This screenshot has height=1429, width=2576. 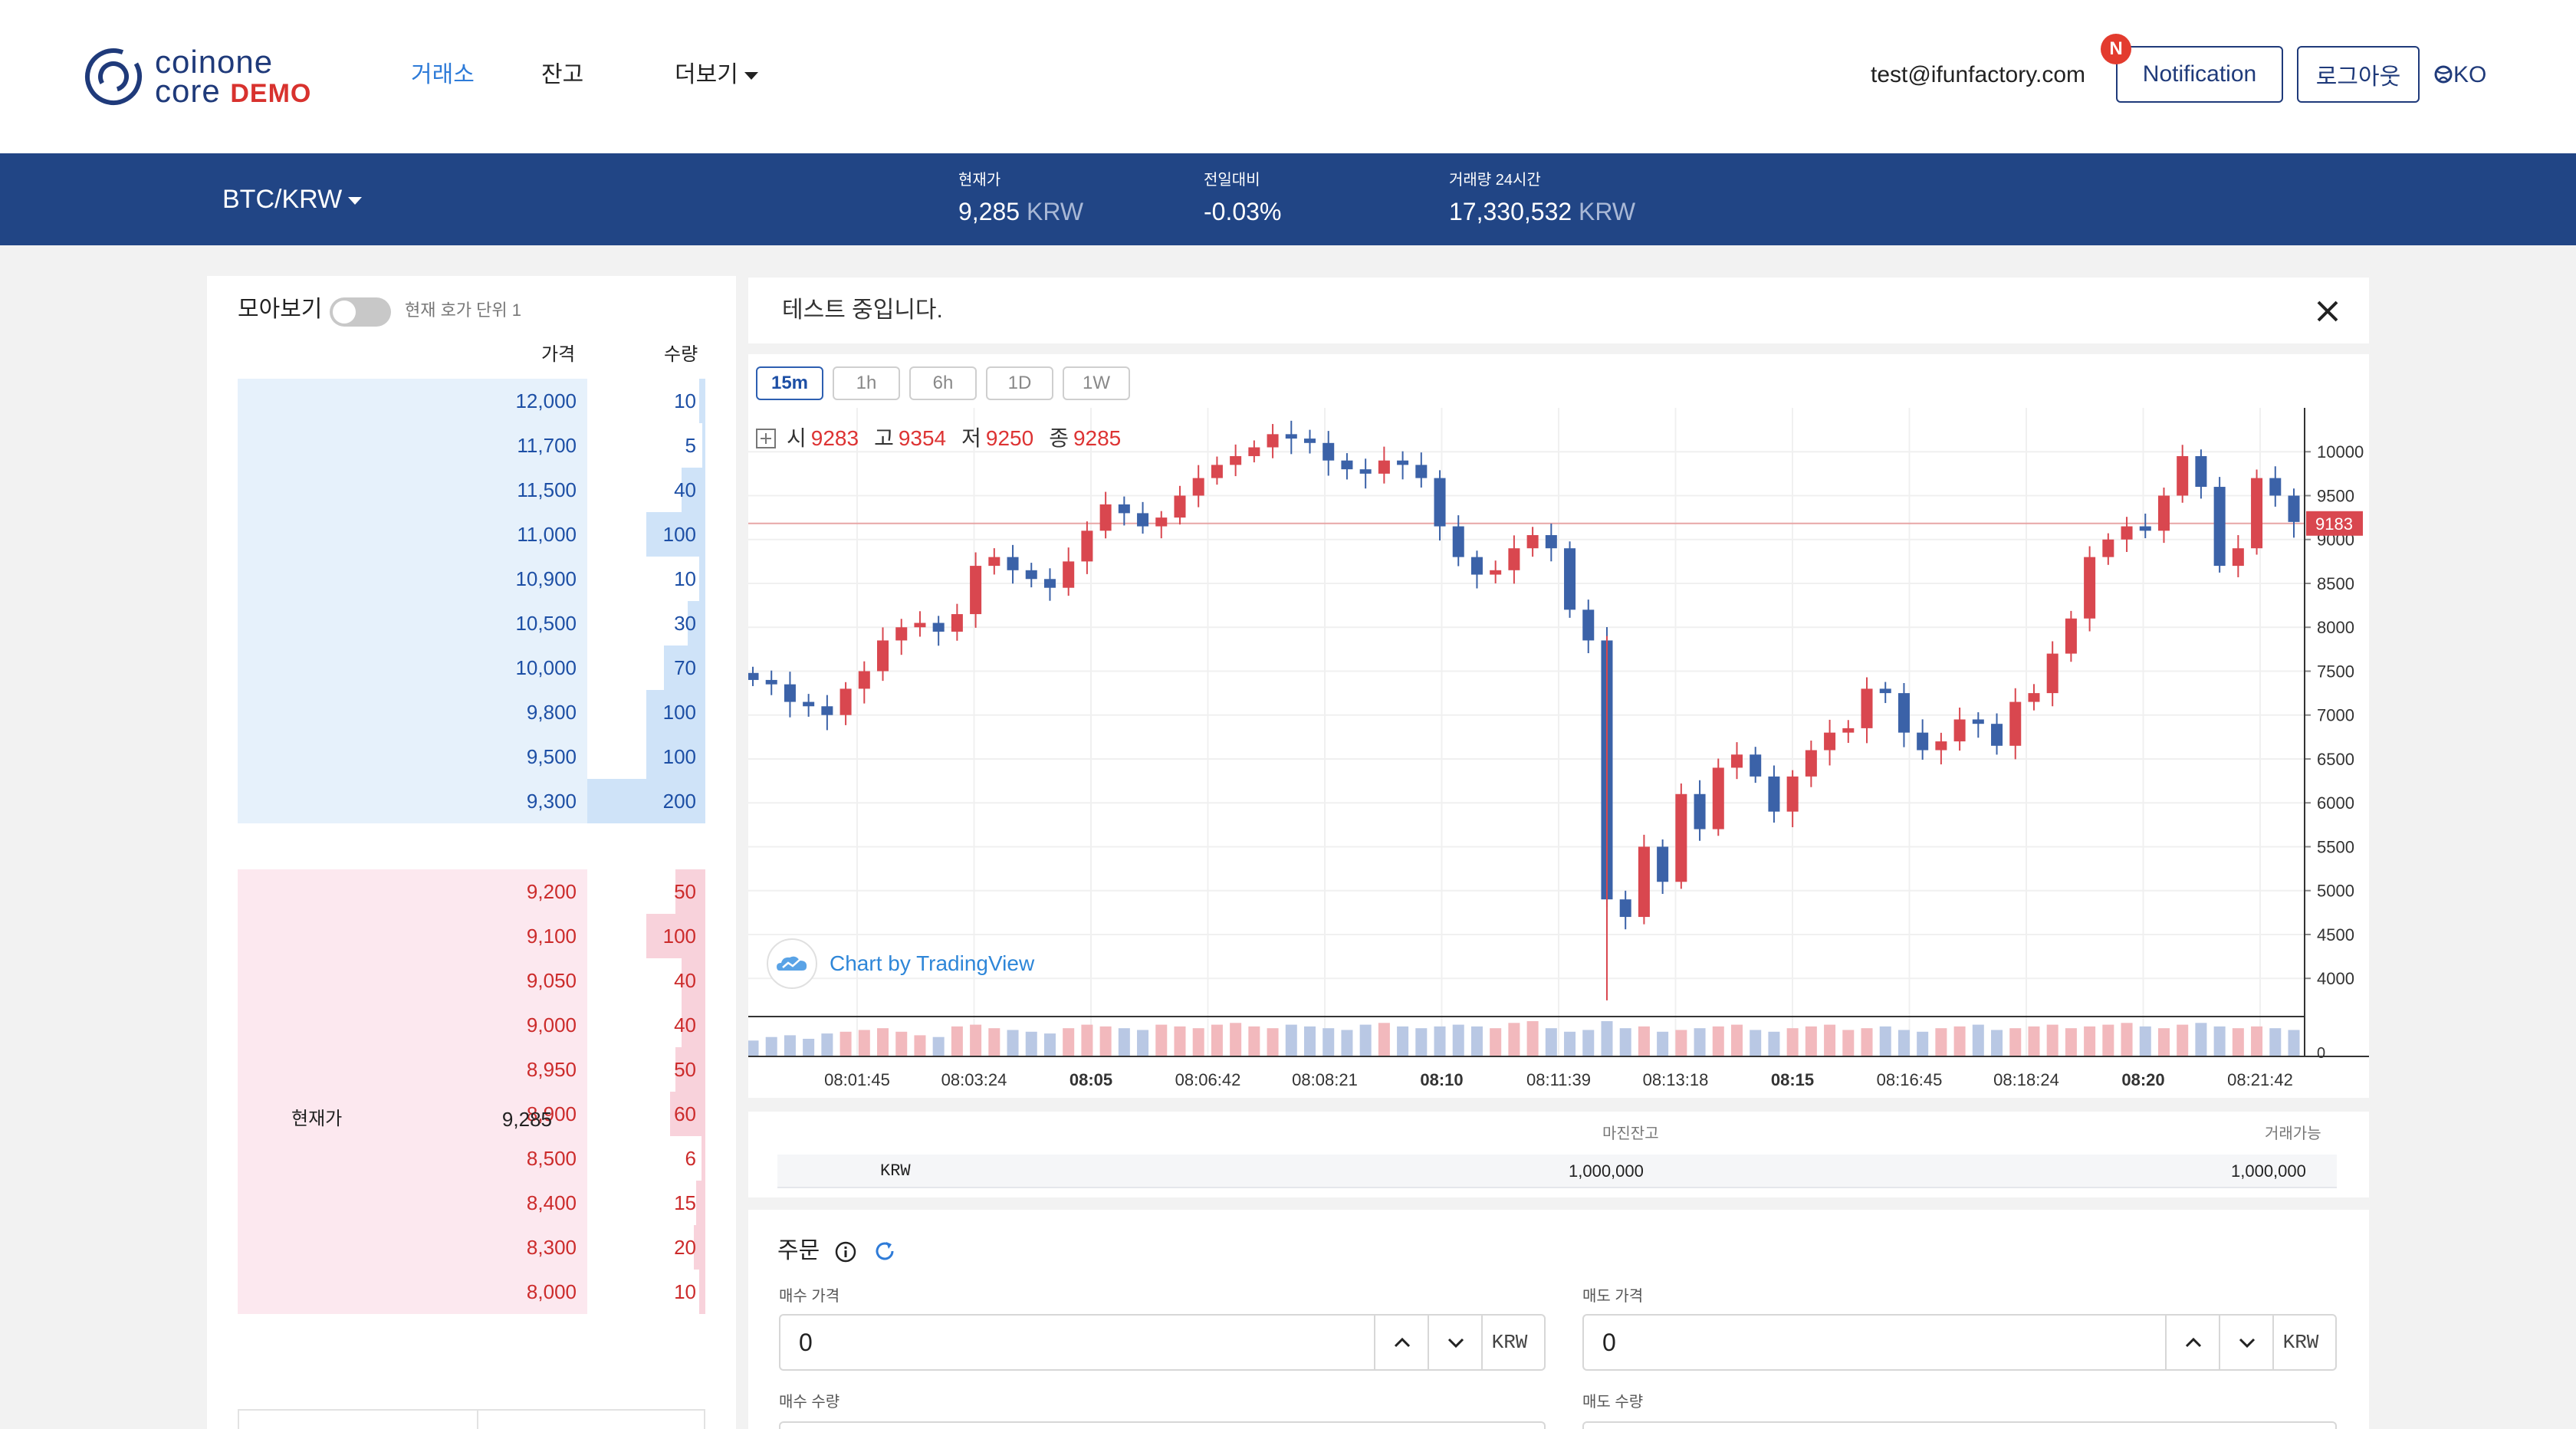 What do you see at coordinates (472, 1114) in the screenshot?
I see `bid-row: 8,900 60` at bounding box center [472, 1114].